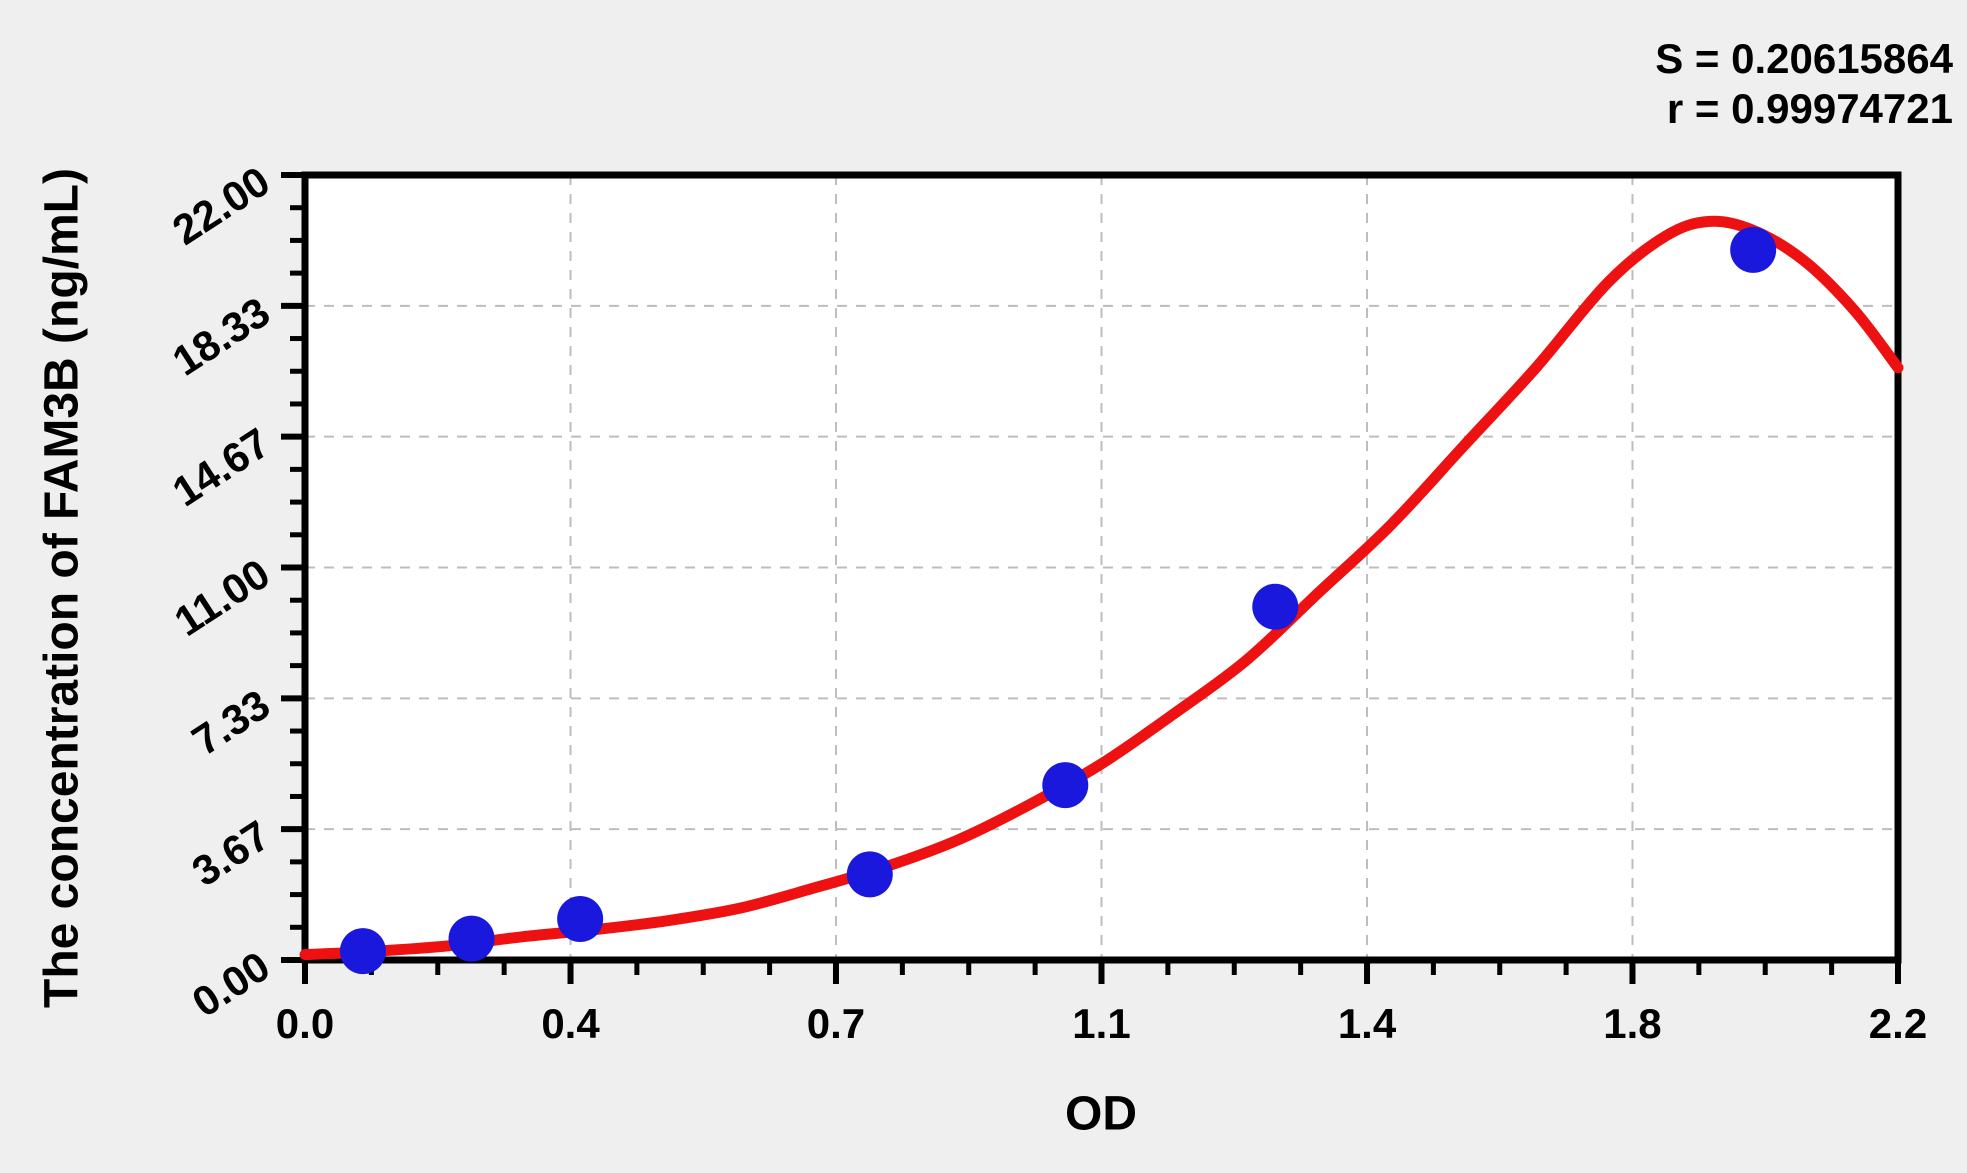  What do you see at coordinates (1809, 108) in the screenshot?
I see `stat-r-value: r = 0.99974721` at bounding box center [1809, 108].